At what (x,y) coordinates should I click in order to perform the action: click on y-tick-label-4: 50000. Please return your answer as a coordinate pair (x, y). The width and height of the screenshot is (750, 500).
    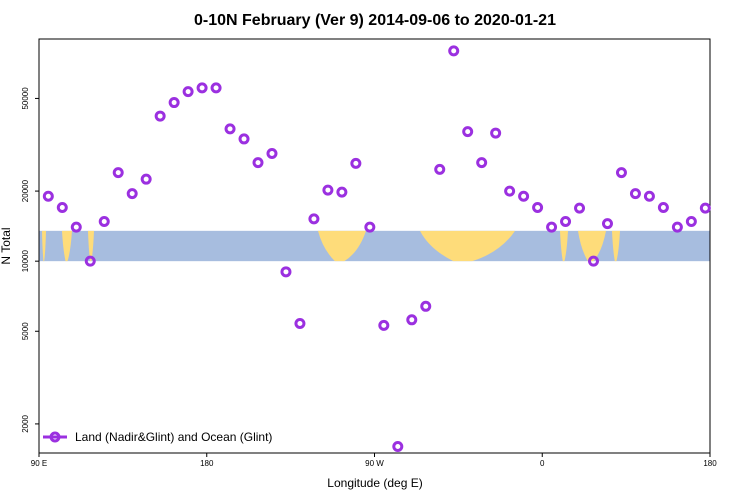
    Looking at the image, I should click on (25, 98).